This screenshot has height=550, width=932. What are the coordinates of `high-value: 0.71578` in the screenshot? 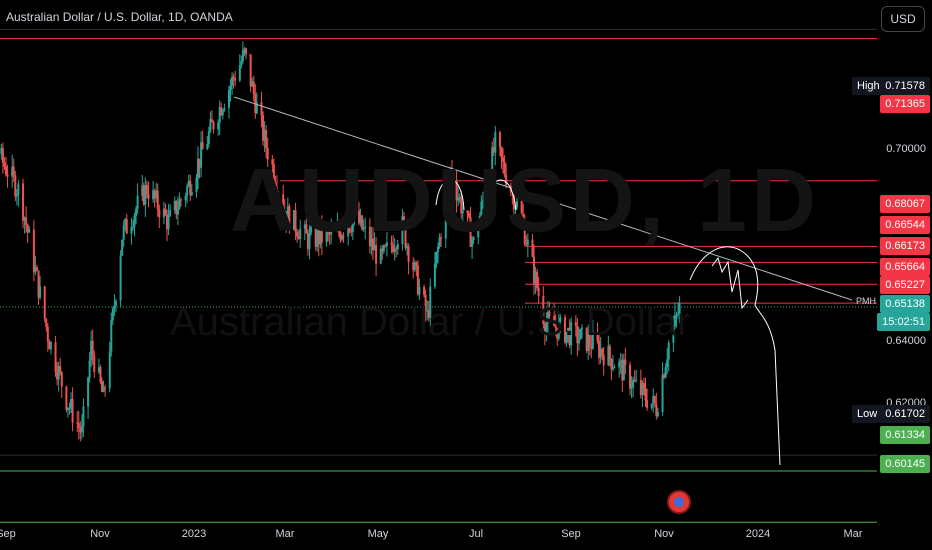 It's located at (905, 86).